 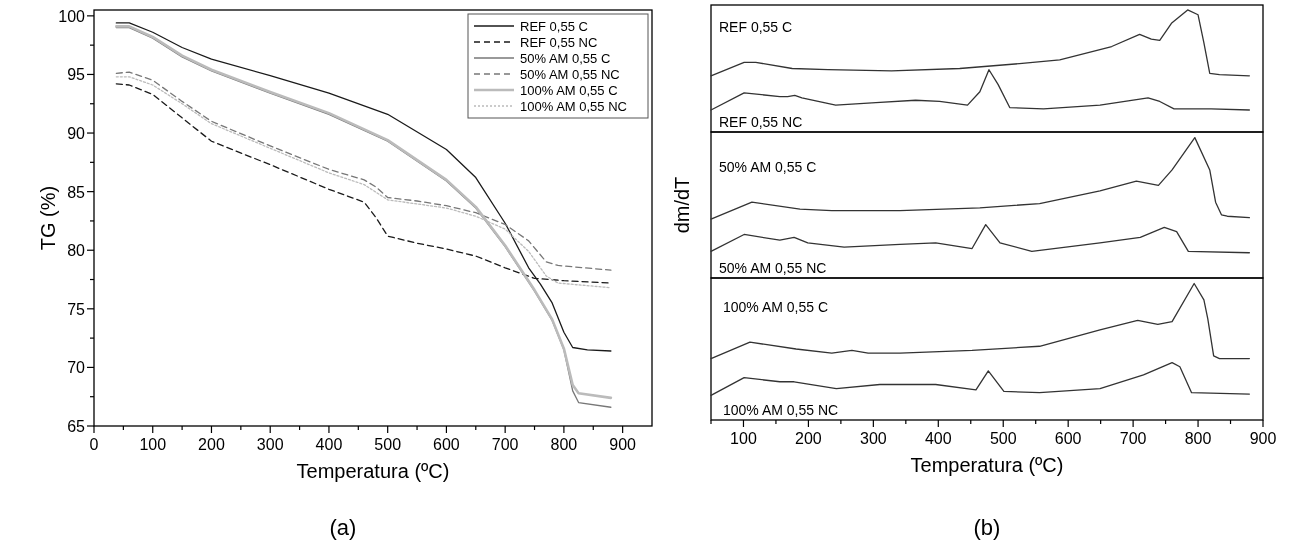 I want to click on series-label: 100% AM 0,55 NC, so click(x=781, y=410).